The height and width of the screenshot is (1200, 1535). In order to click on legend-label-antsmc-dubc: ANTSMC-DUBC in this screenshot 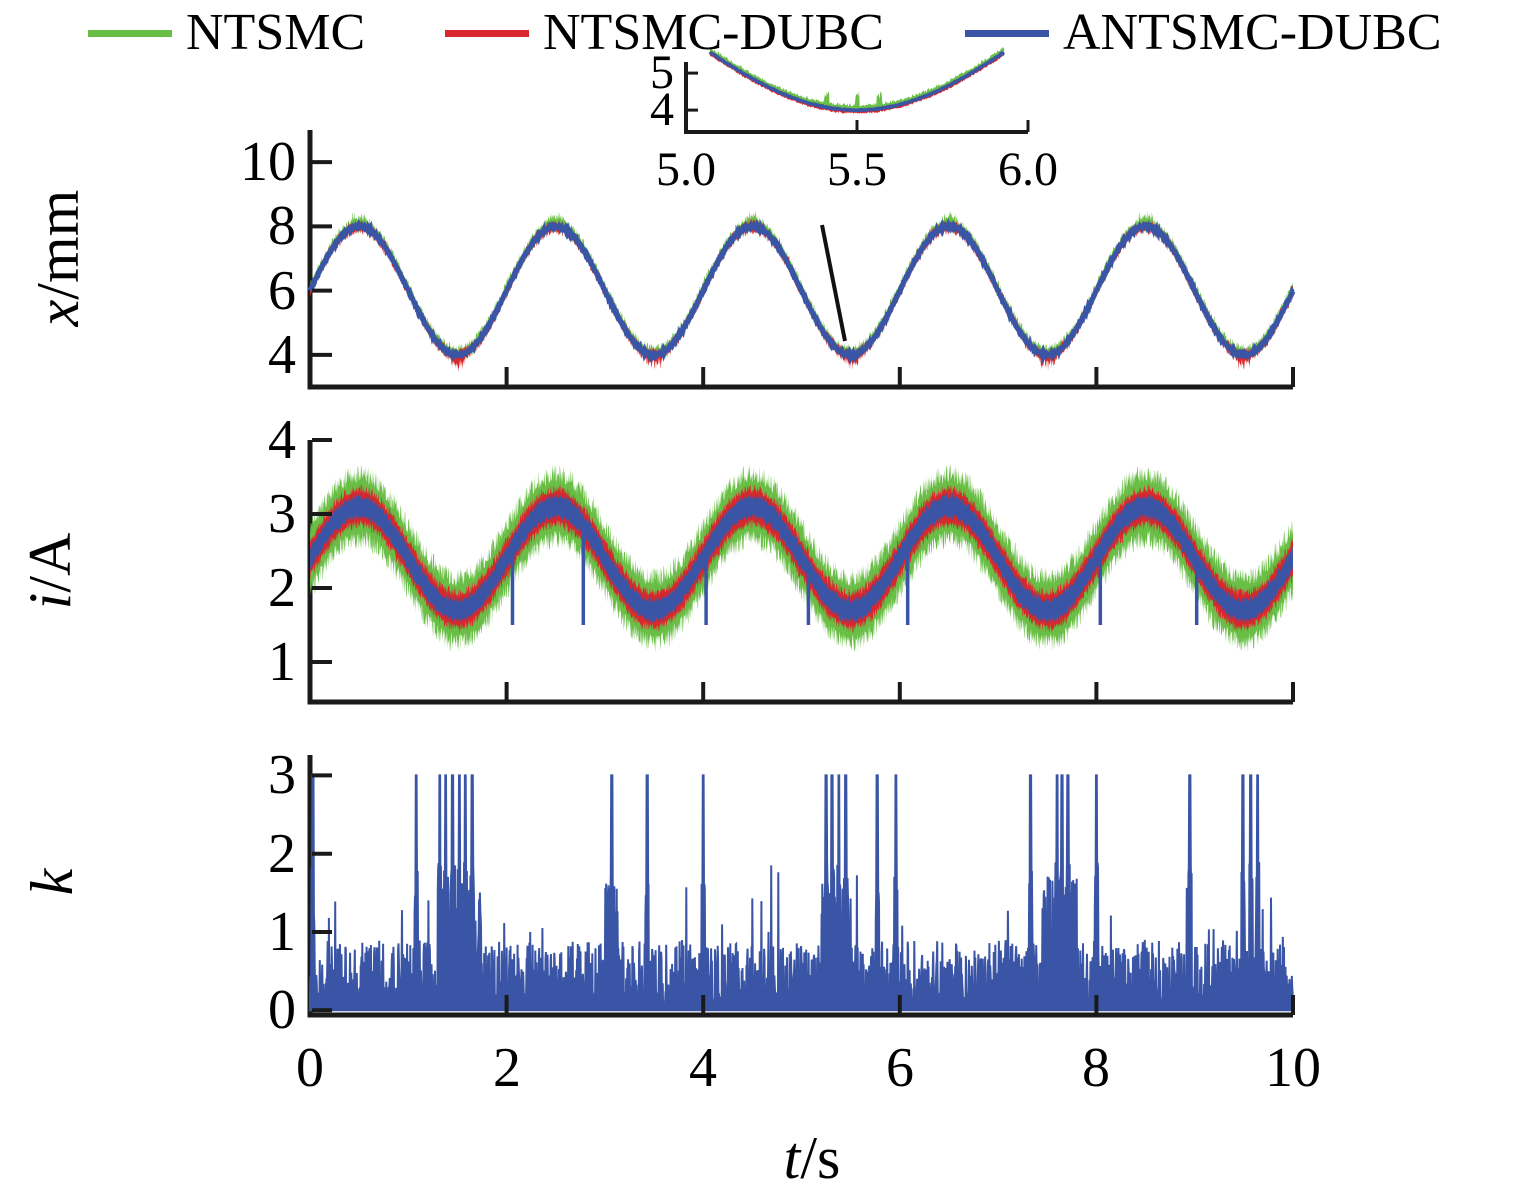, I will do `click(1252, 32)`.